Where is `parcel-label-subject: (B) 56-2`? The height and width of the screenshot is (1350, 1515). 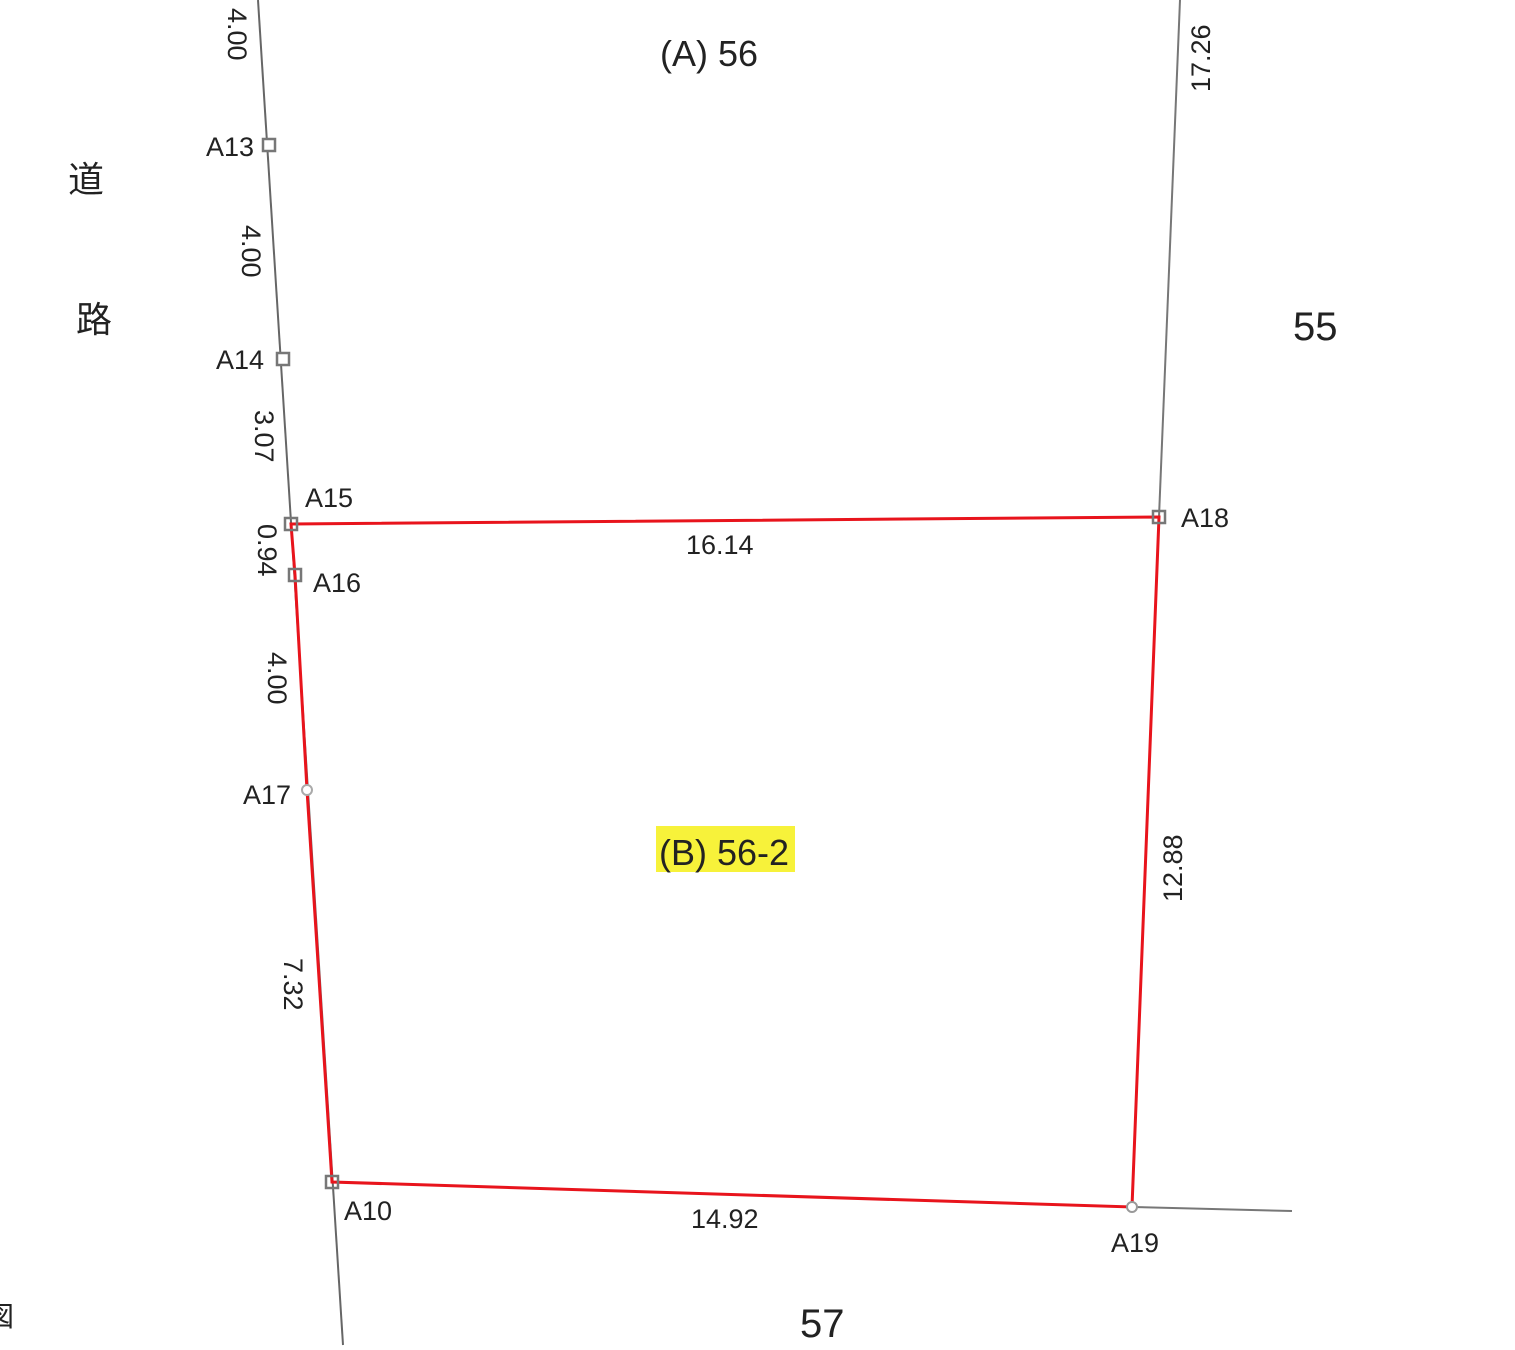 parcel-label-subject: (B) 56-2 is located at coordinates (724, 852).